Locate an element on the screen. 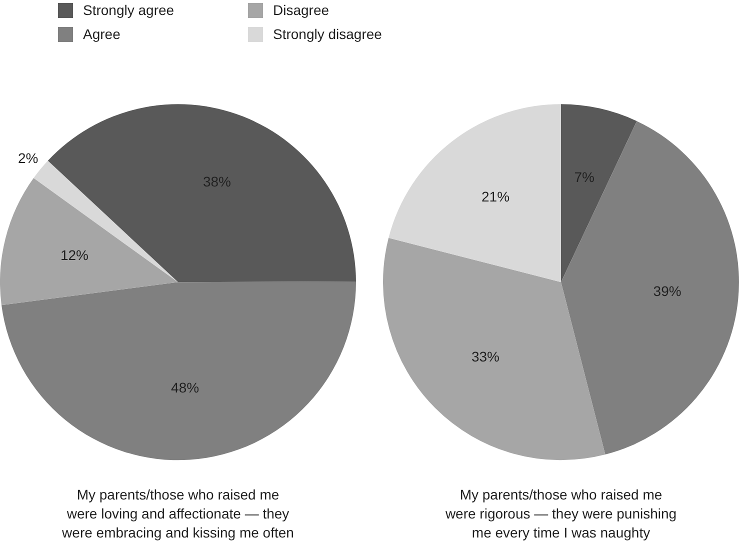 The width and height of the screenshot is (739, 549). data-label: 2% is located at coordinates (28, 158).